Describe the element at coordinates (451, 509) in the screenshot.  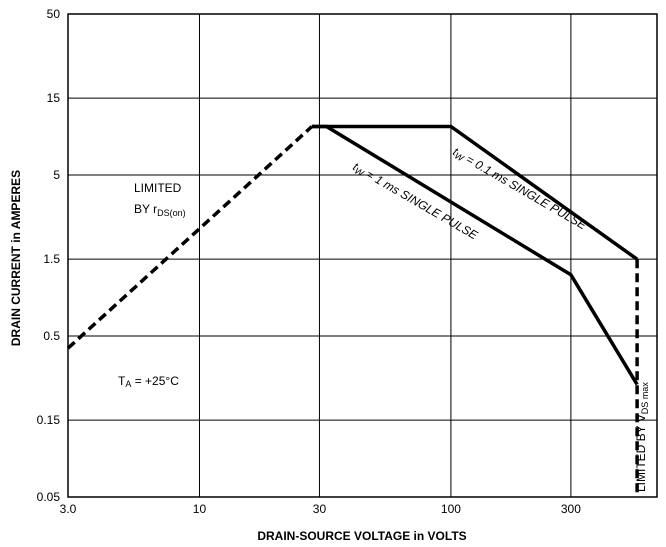
I see `x-tick-label: 100` at that location.